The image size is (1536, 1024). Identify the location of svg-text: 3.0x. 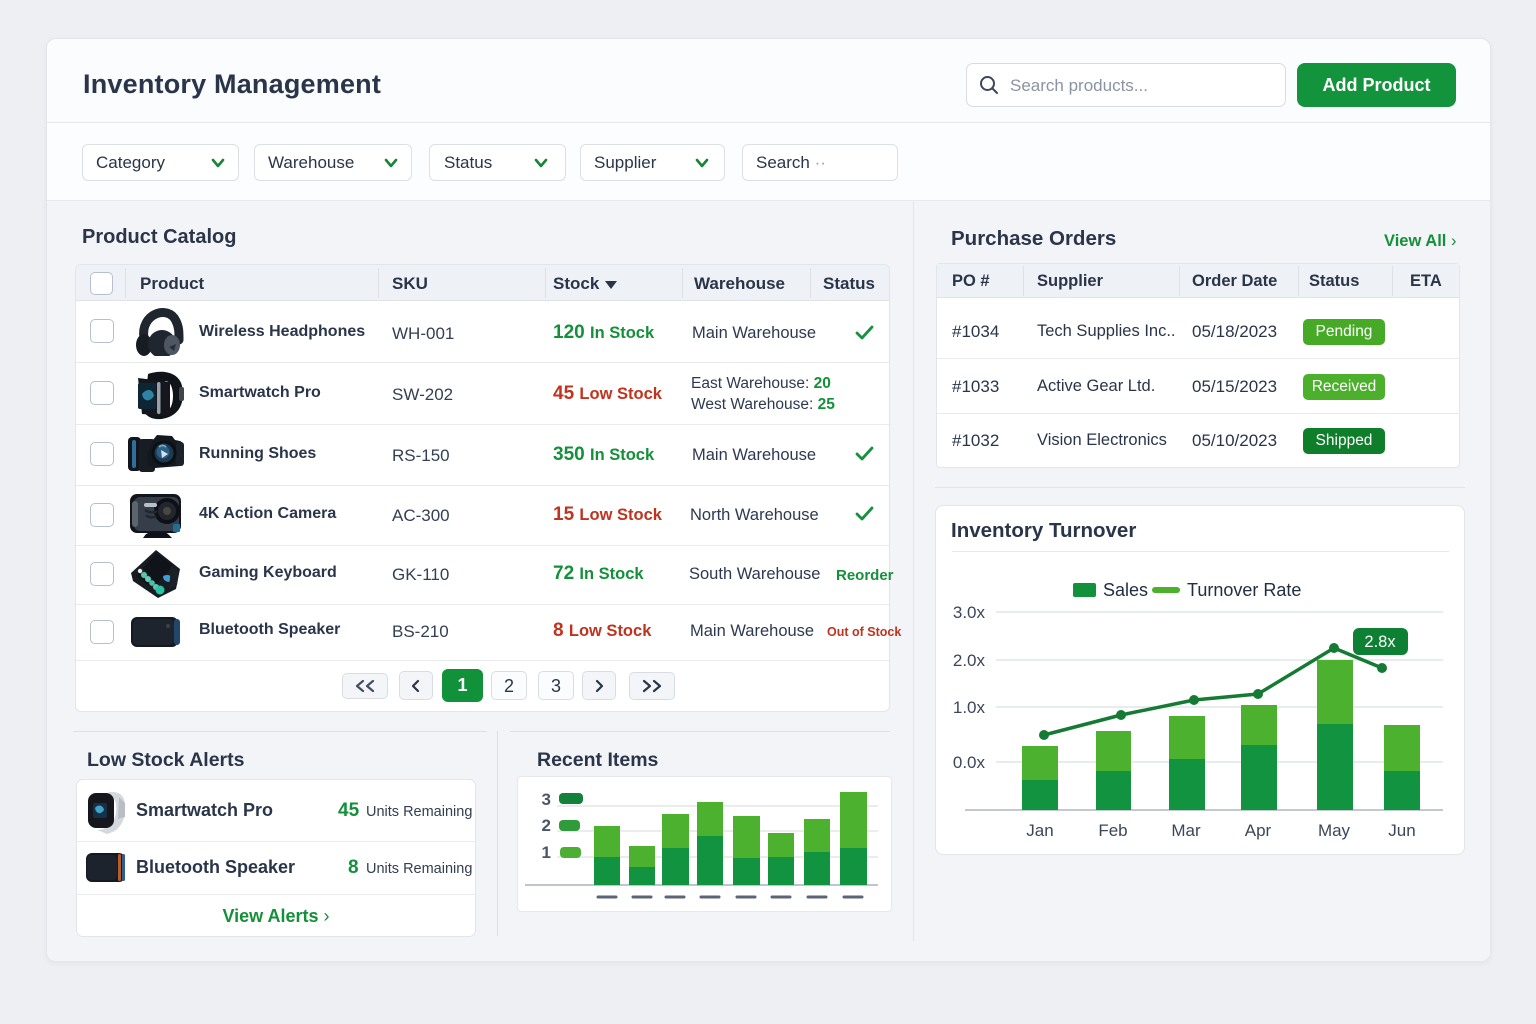
(969, 612).